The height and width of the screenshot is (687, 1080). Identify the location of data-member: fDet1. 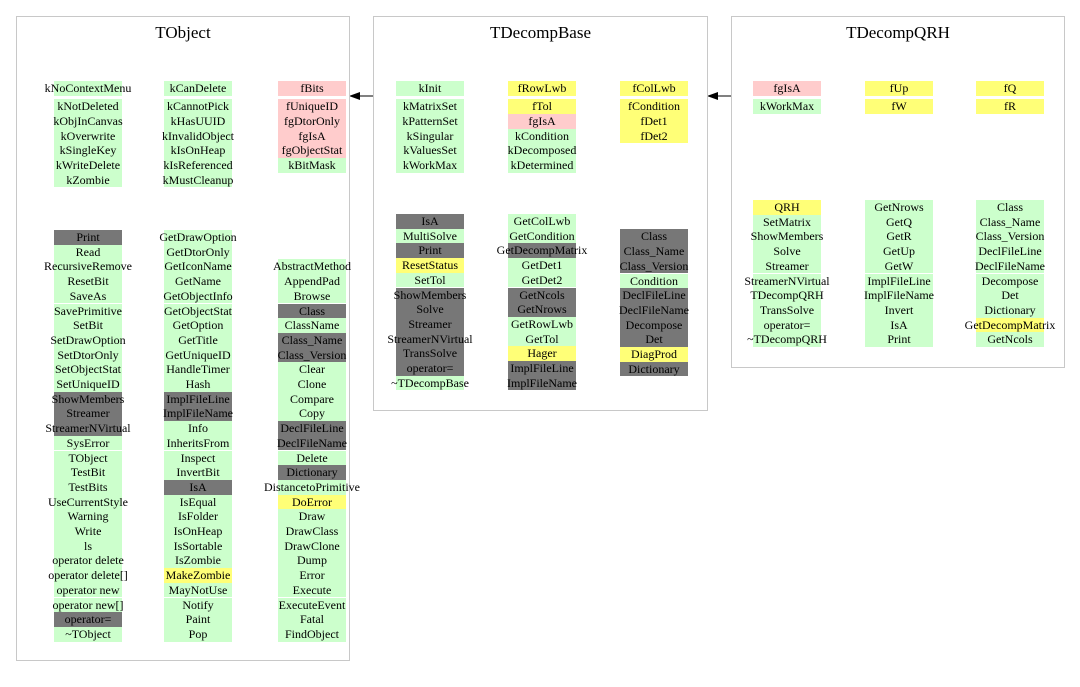
(654, 121).